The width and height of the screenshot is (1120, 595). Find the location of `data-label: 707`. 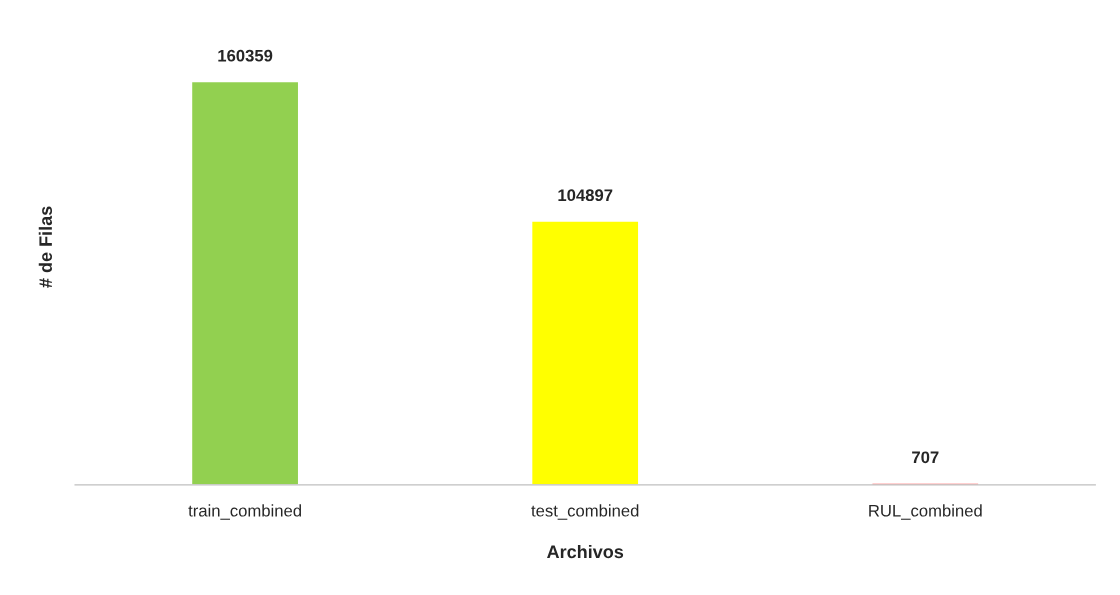

data-label: 707 is located at coordinates (925, 457).